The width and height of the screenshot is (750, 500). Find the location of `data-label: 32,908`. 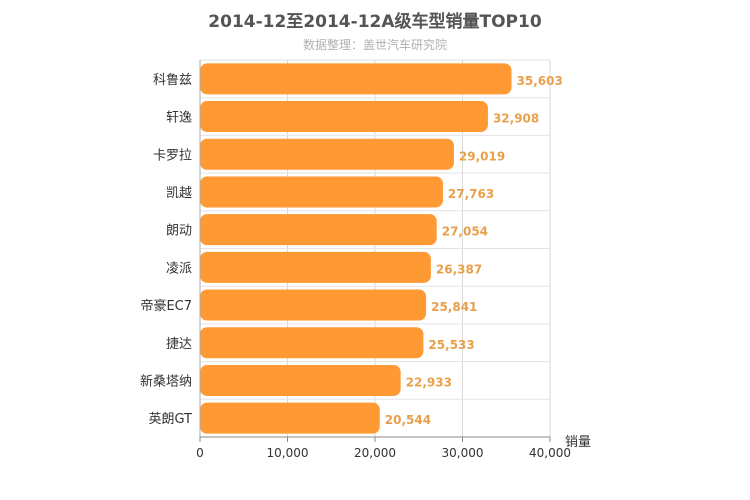

data-label: 32,908 is located at coordinates (516, 119).